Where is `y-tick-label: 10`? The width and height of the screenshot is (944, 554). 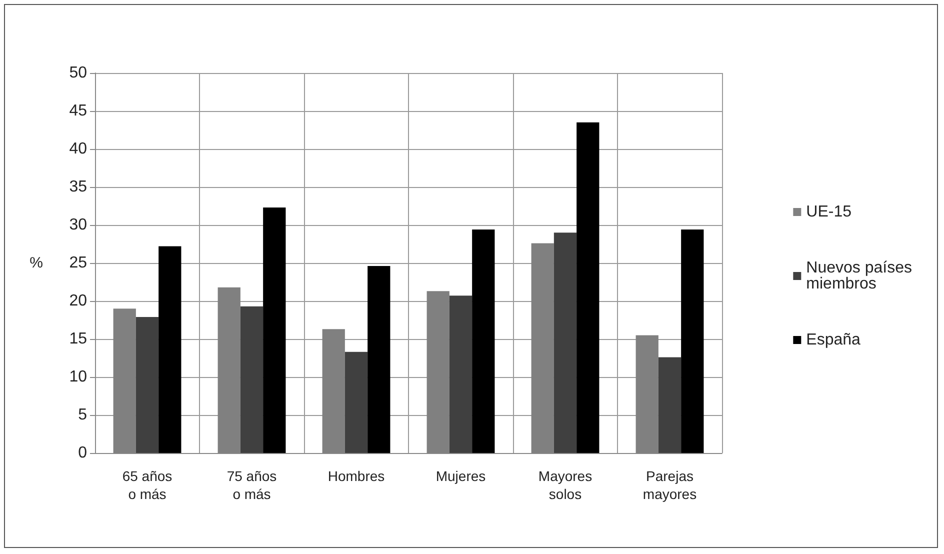 y-tick-label: 10 is located at coordinates (78, 377).